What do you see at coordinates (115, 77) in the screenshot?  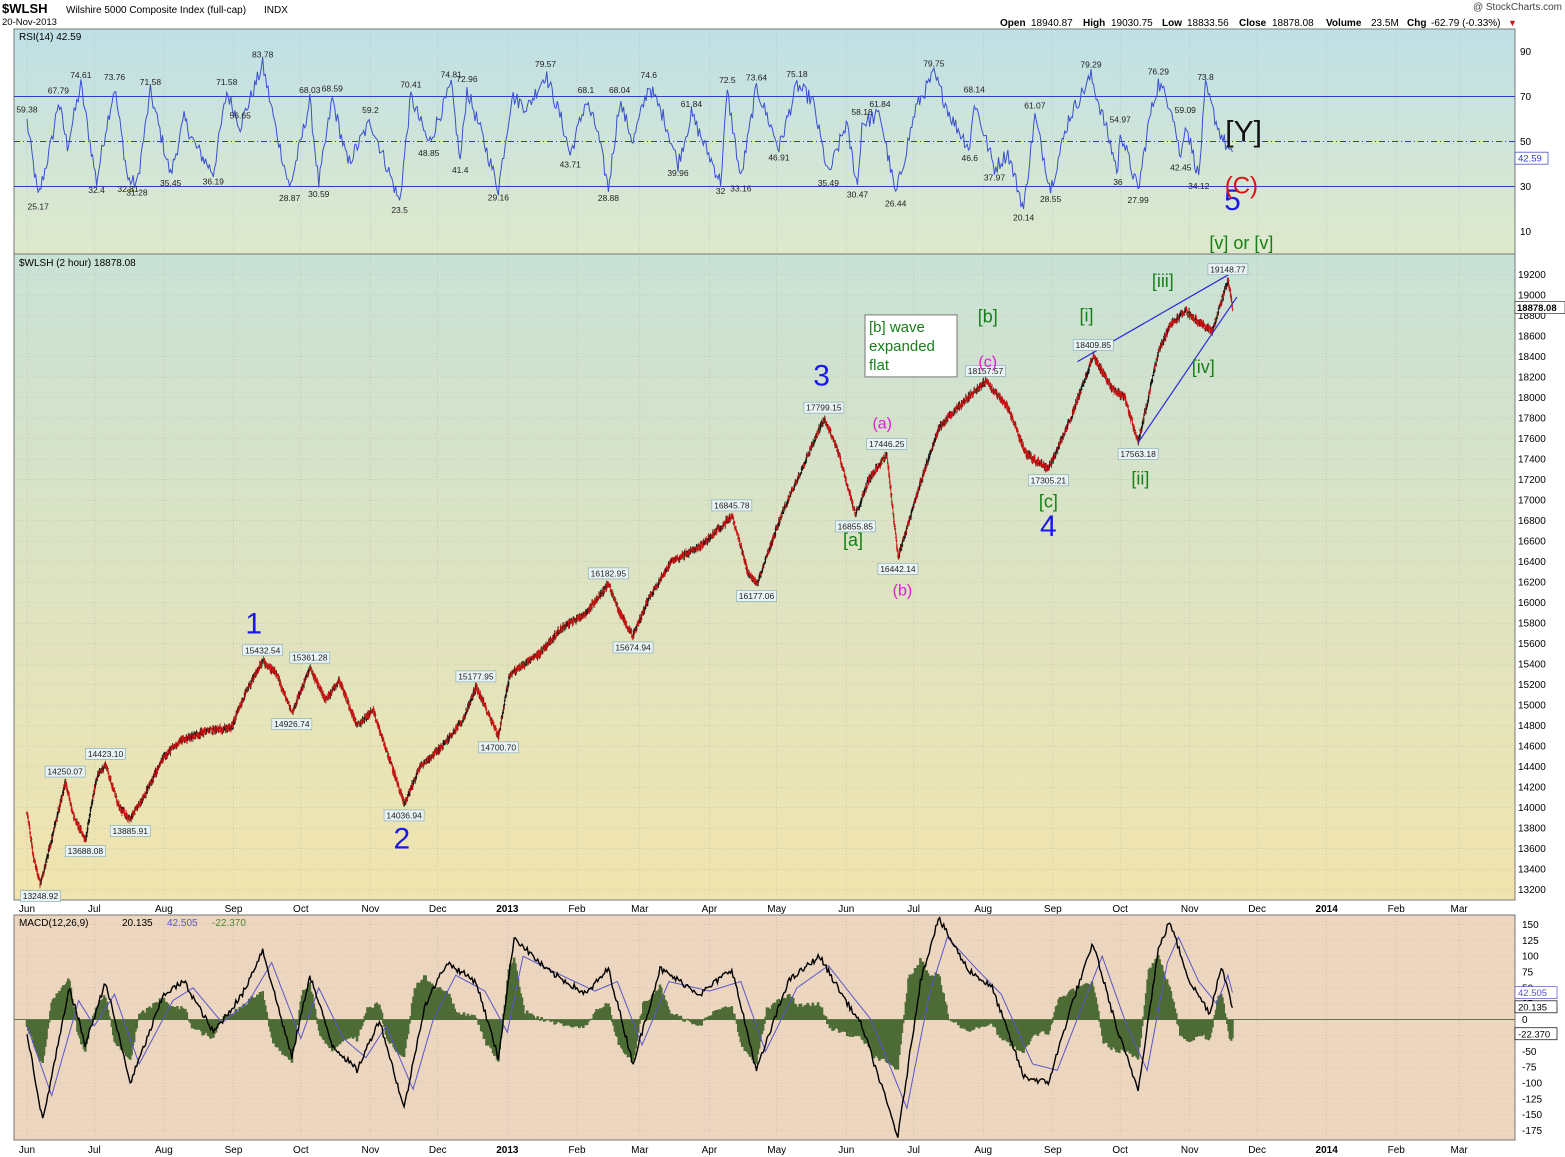 I see `rsi-value-label: 73.76` at bounding box center [115, 77].